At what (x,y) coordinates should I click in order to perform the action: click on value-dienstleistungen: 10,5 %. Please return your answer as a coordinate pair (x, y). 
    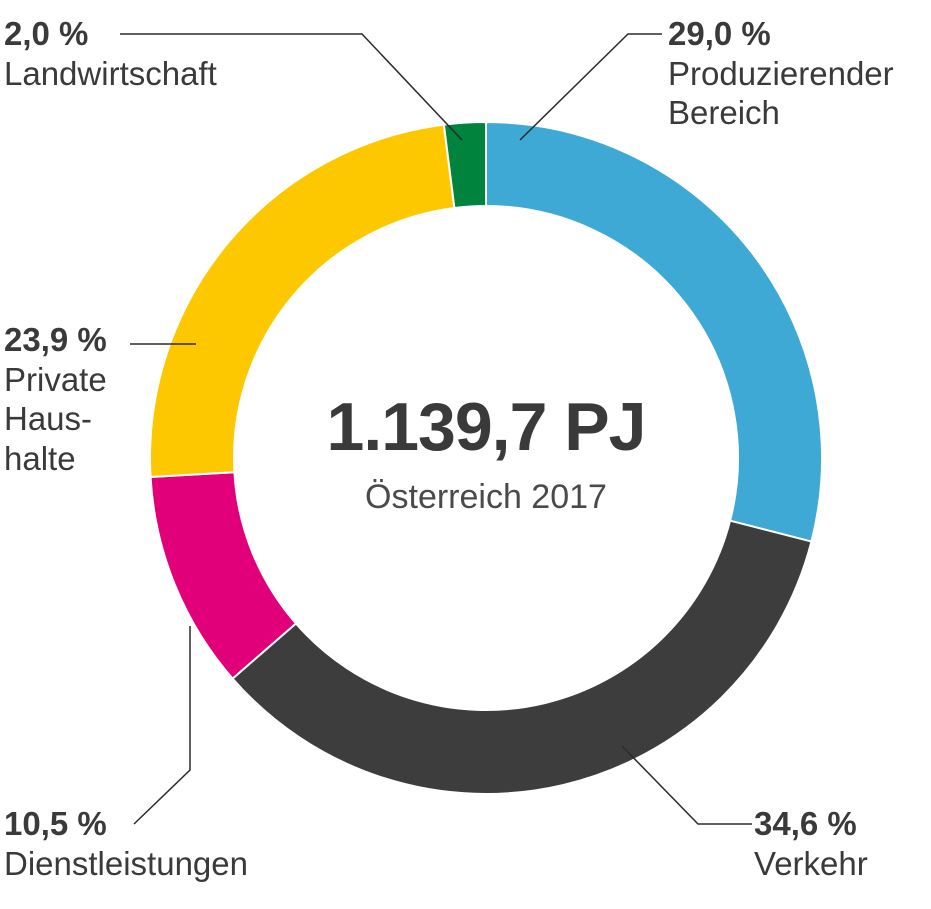
    Looking at the image, I should click on (55, 823).